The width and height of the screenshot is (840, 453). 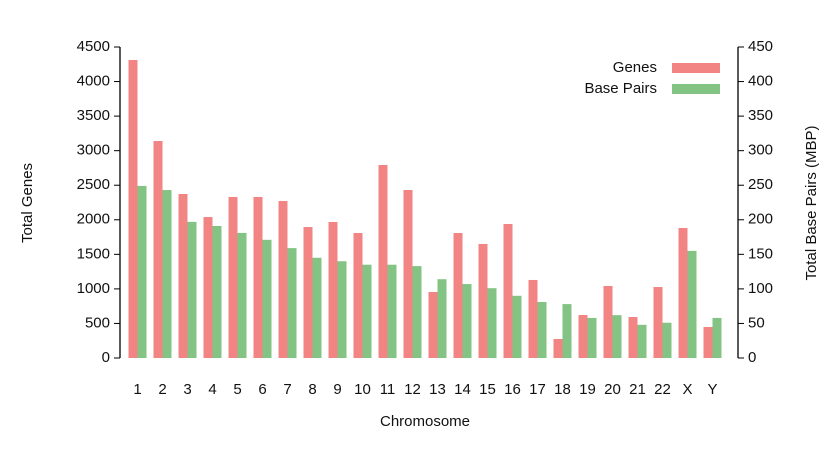 What do you see at coordinates (537, 389) in the screenshot?
I see `x-tick-label: 17` at bounding box center [537, 389].